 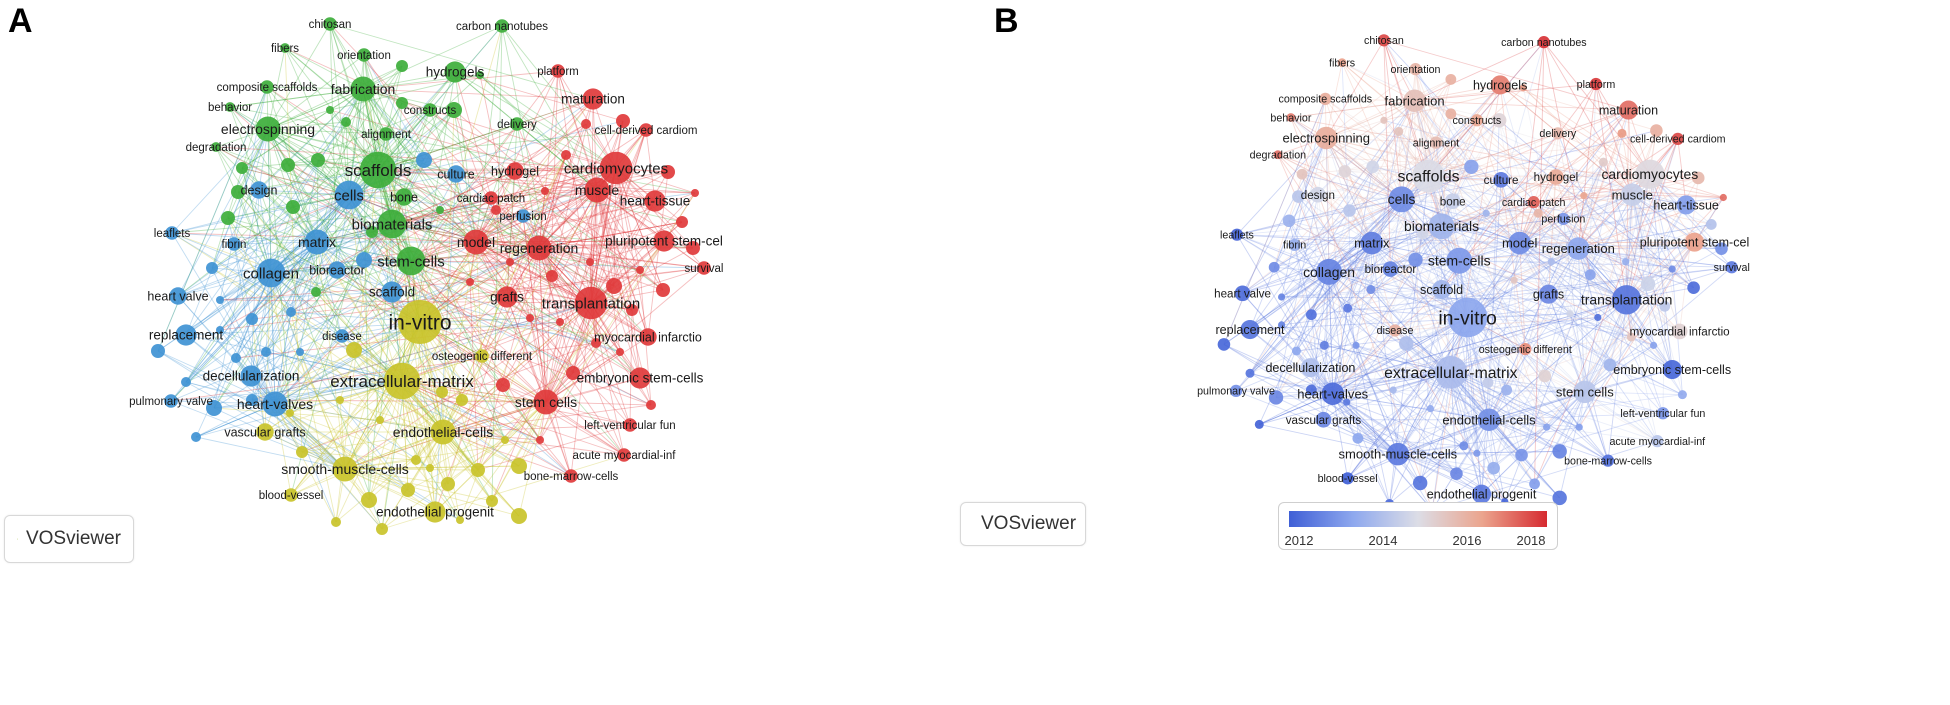 I want to click on term-label-osteogenic-different: osteogenic different, so click(x=1525, y=350).